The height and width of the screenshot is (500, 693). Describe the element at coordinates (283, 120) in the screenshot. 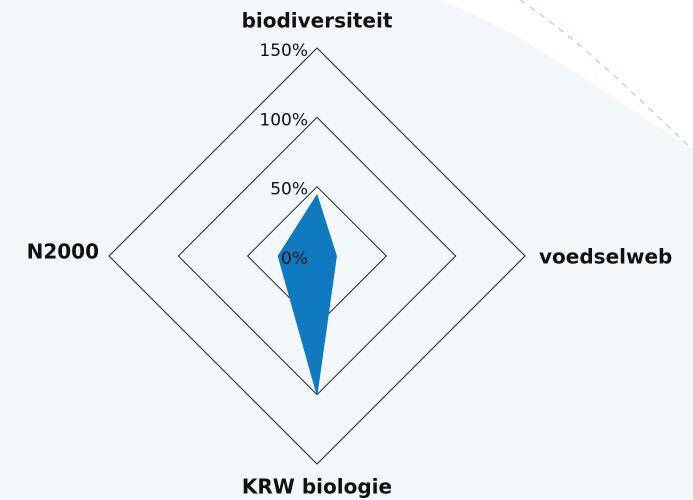

I see `tick-label: 100%` at that location.